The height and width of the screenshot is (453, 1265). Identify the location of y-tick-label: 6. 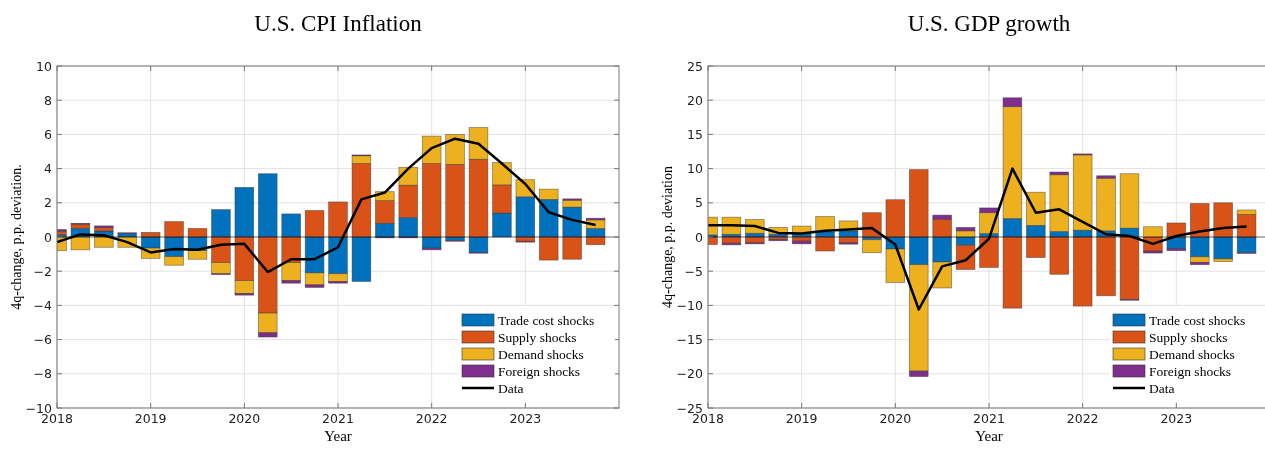
(48, 134).